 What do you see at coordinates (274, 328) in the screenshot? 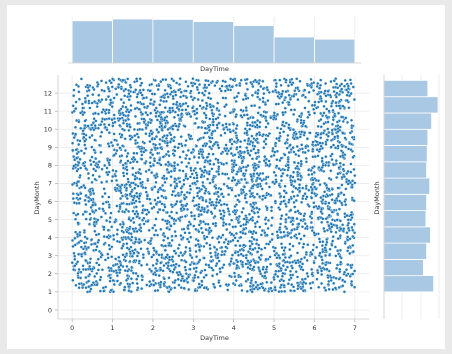
I see `x-tick-label: 5` at bounding box center [274, 328].